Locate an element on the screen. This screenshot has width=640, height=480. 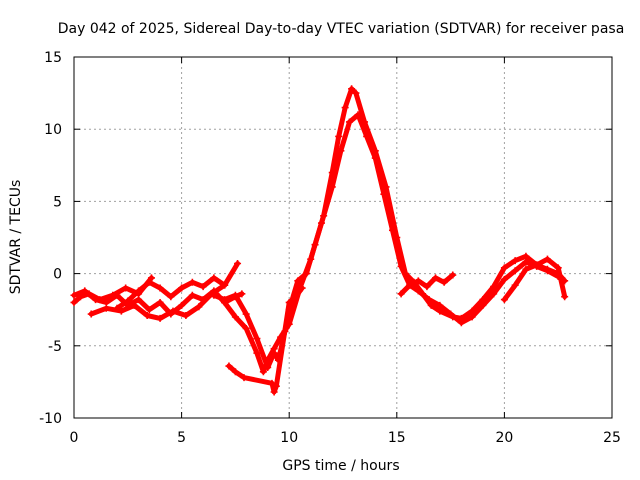
x-tick-label: 0 is located at coordinates (74, 438).